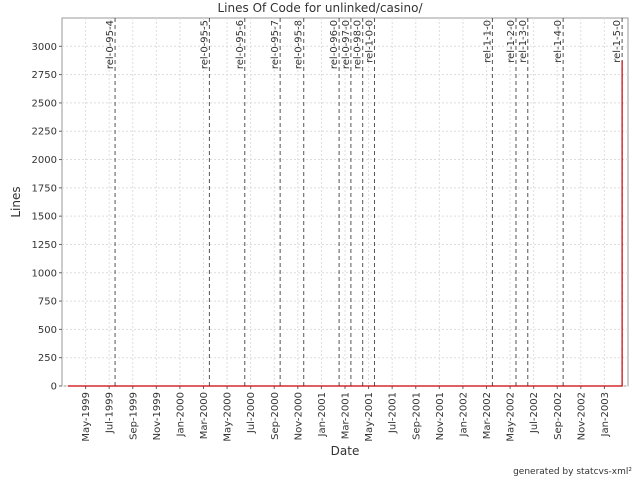  Describe the element at coordinates (416, 416) in the screenshot. I see `x-tick-label: Sep-2001` at that location.